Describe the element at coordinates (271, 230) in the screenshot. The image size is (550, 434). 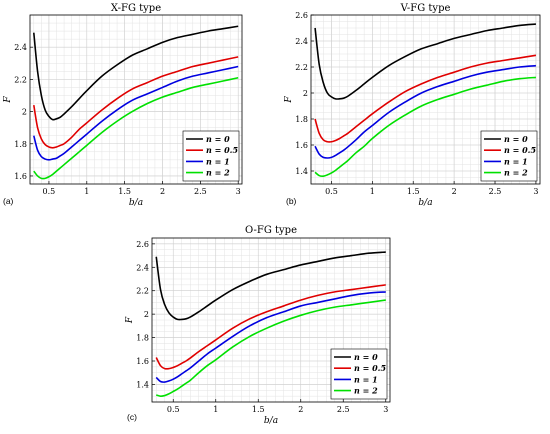
I see `chart-title: O-FG type` at that location.